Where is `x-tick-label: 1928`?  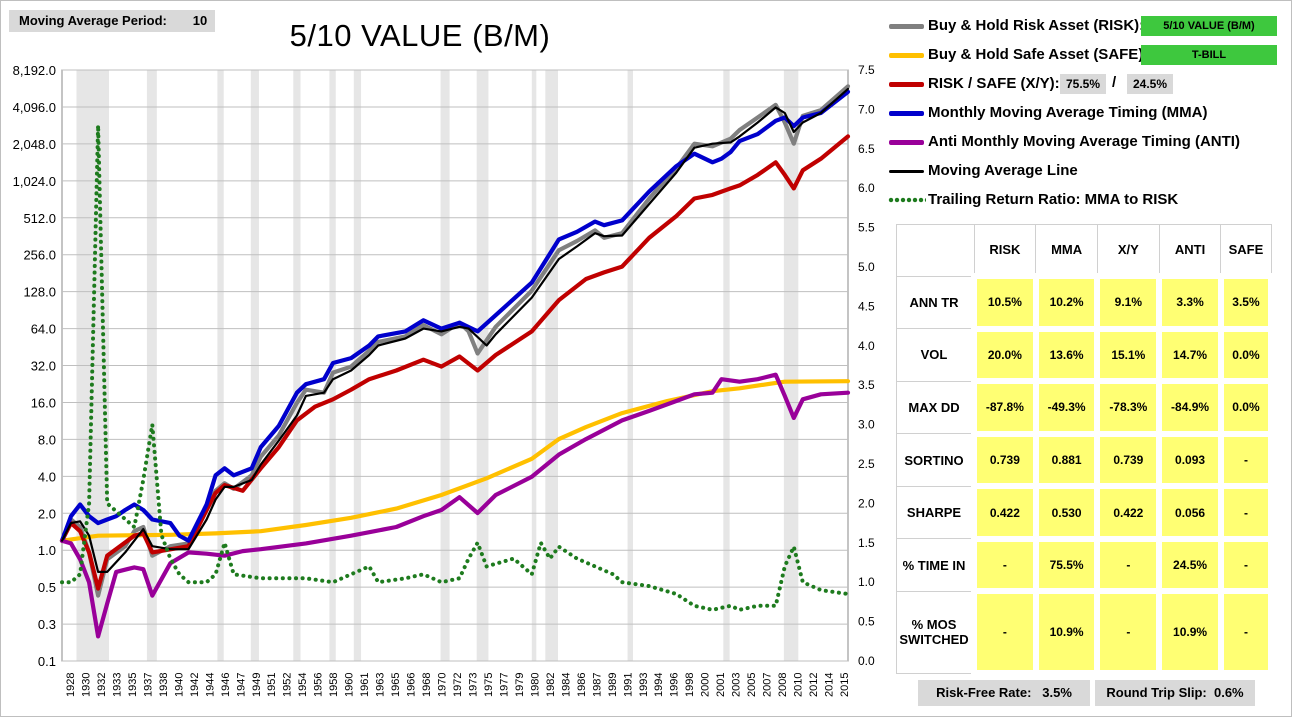 x-tick-label: 1928 is located at coordinates (71, 685).